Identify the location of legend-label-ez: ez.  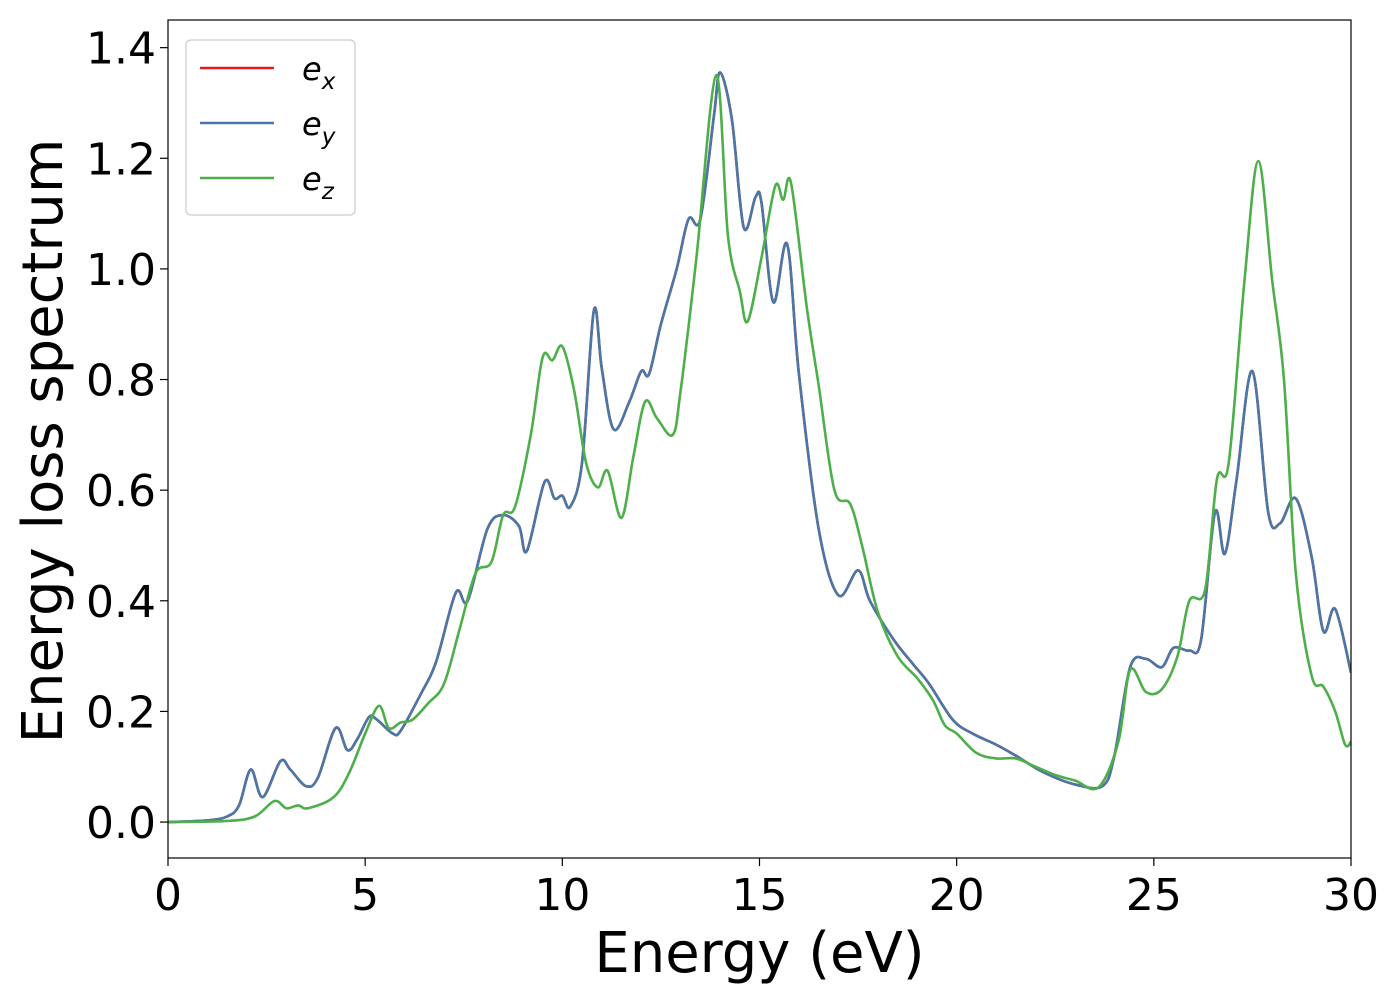
(318, 182).